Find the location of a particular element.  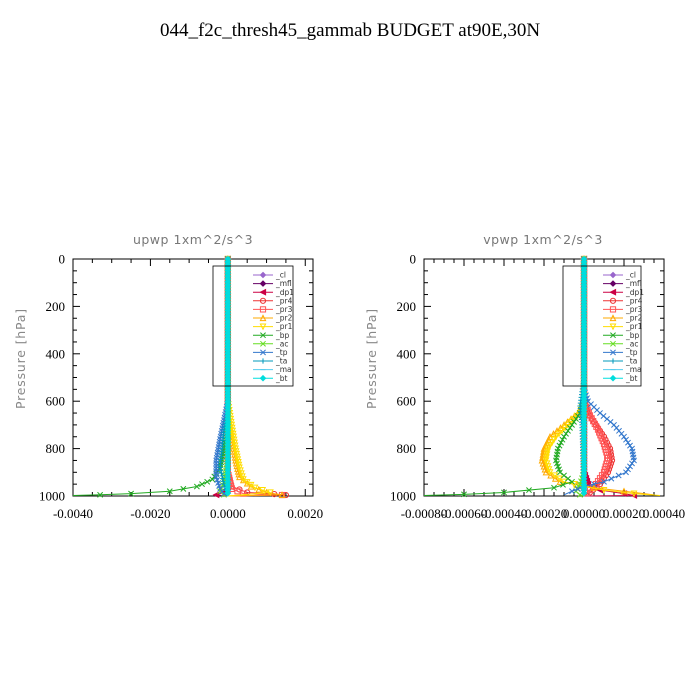

legend-label: _pr2 is located at coordinates (284, 318).